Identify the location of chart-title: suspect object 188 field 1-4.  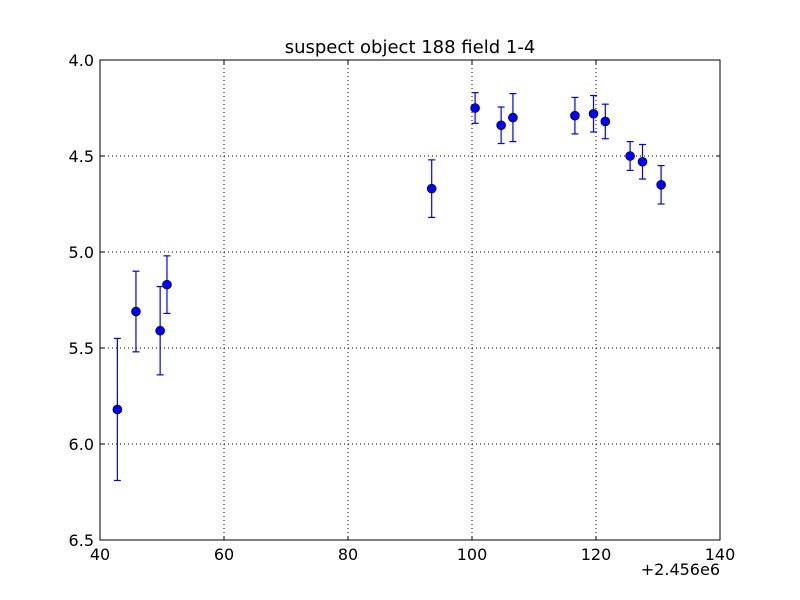
(410, 47).